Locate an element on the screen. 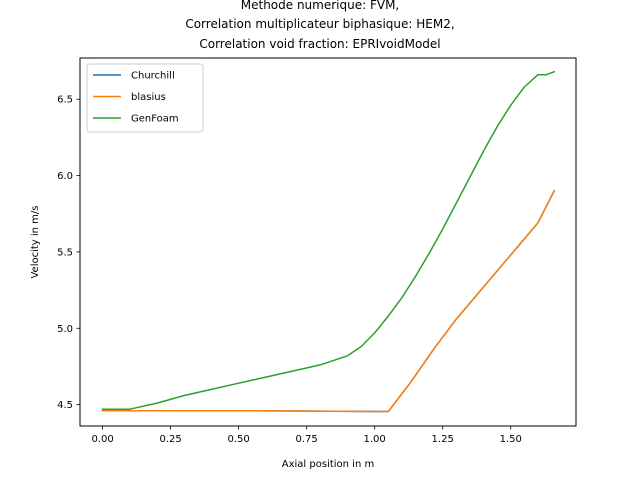  chart-title-line-1: Methode numerique: FVM, is located at coordinates (320, 6).